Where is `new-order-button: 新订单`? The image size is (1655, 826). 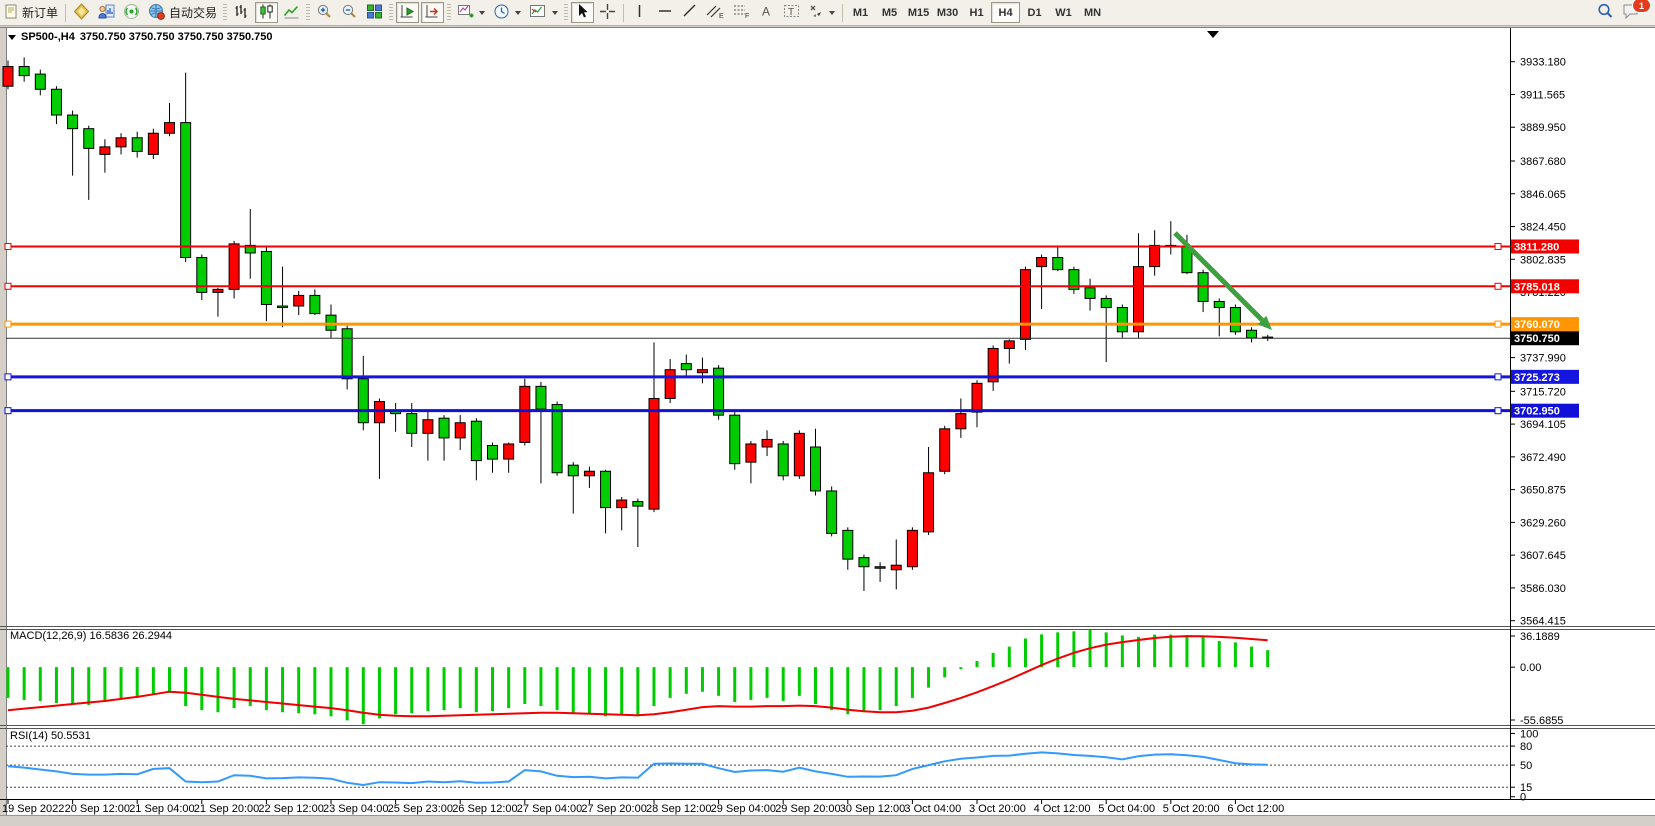
new-order-button: 新订单 is located at coordinates (31, 12).